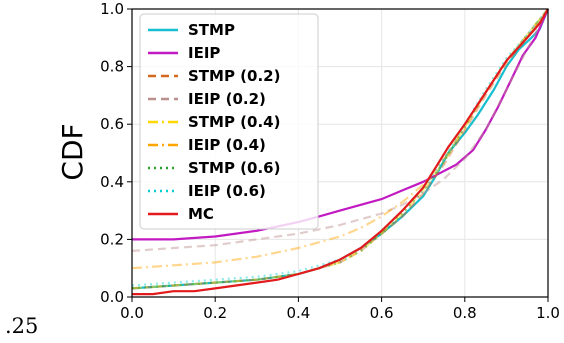  I want to click on y-tick-label: 0.2, so click(112, 239).